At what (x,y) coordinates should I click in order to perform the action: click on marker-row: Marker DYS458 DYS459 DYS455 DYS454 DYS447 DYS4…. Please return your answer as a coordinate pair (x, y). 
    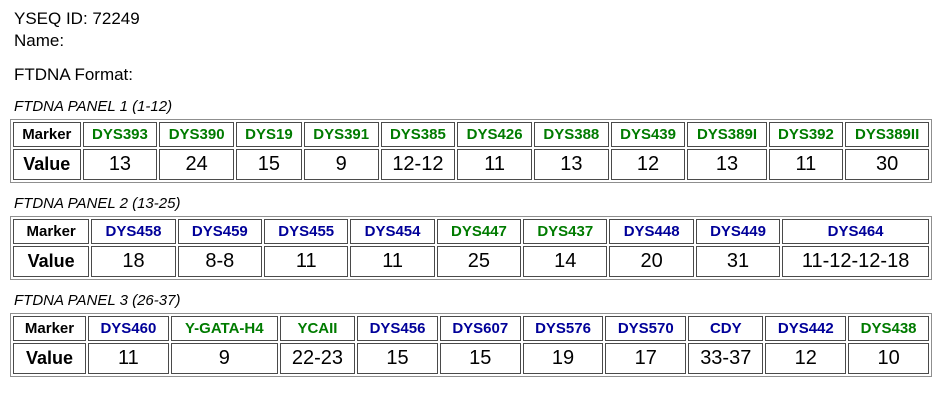
    Looking at the image, I should click on (471, 231).